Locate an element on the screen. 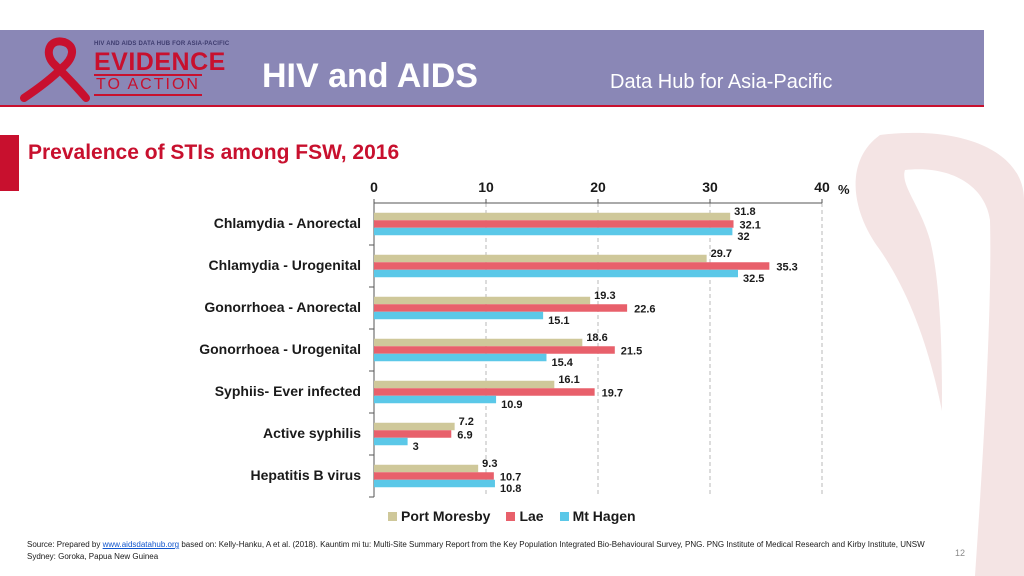  logo-tagline: HIV AND AIDS DATA HUB FOR ASIA-PACIFIC is located at coordinates (162, 44).